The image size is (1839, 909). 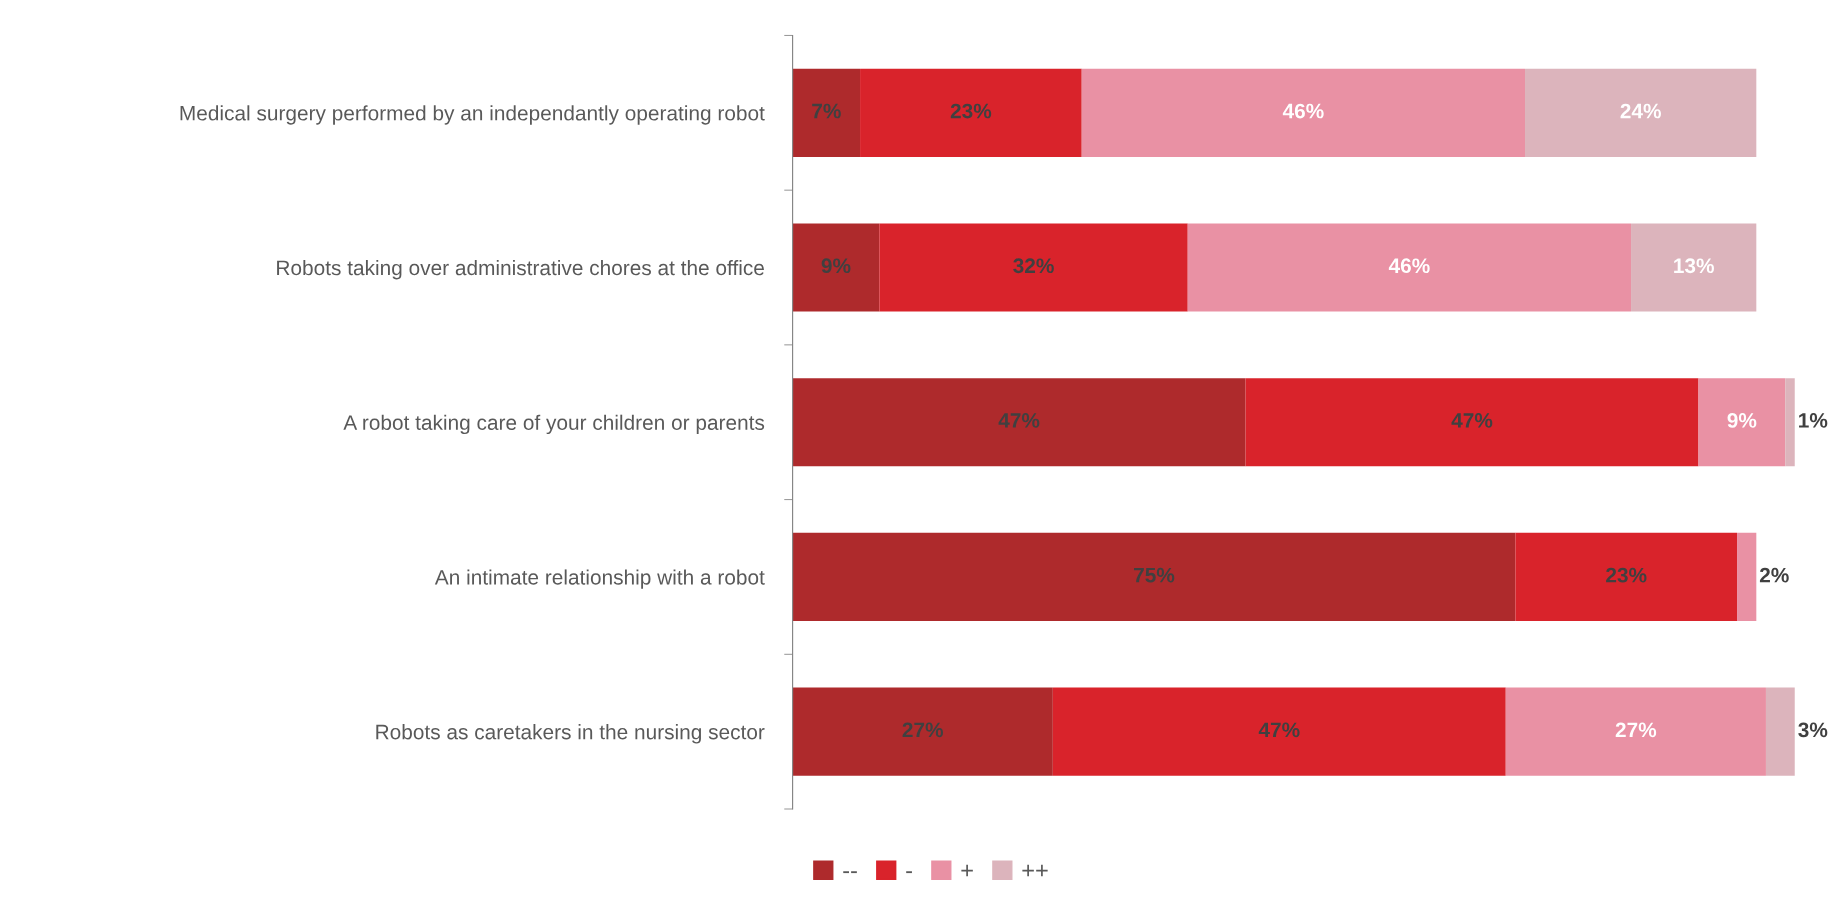 I want to click on data-label: 3%, so click(x=1813, y=730).